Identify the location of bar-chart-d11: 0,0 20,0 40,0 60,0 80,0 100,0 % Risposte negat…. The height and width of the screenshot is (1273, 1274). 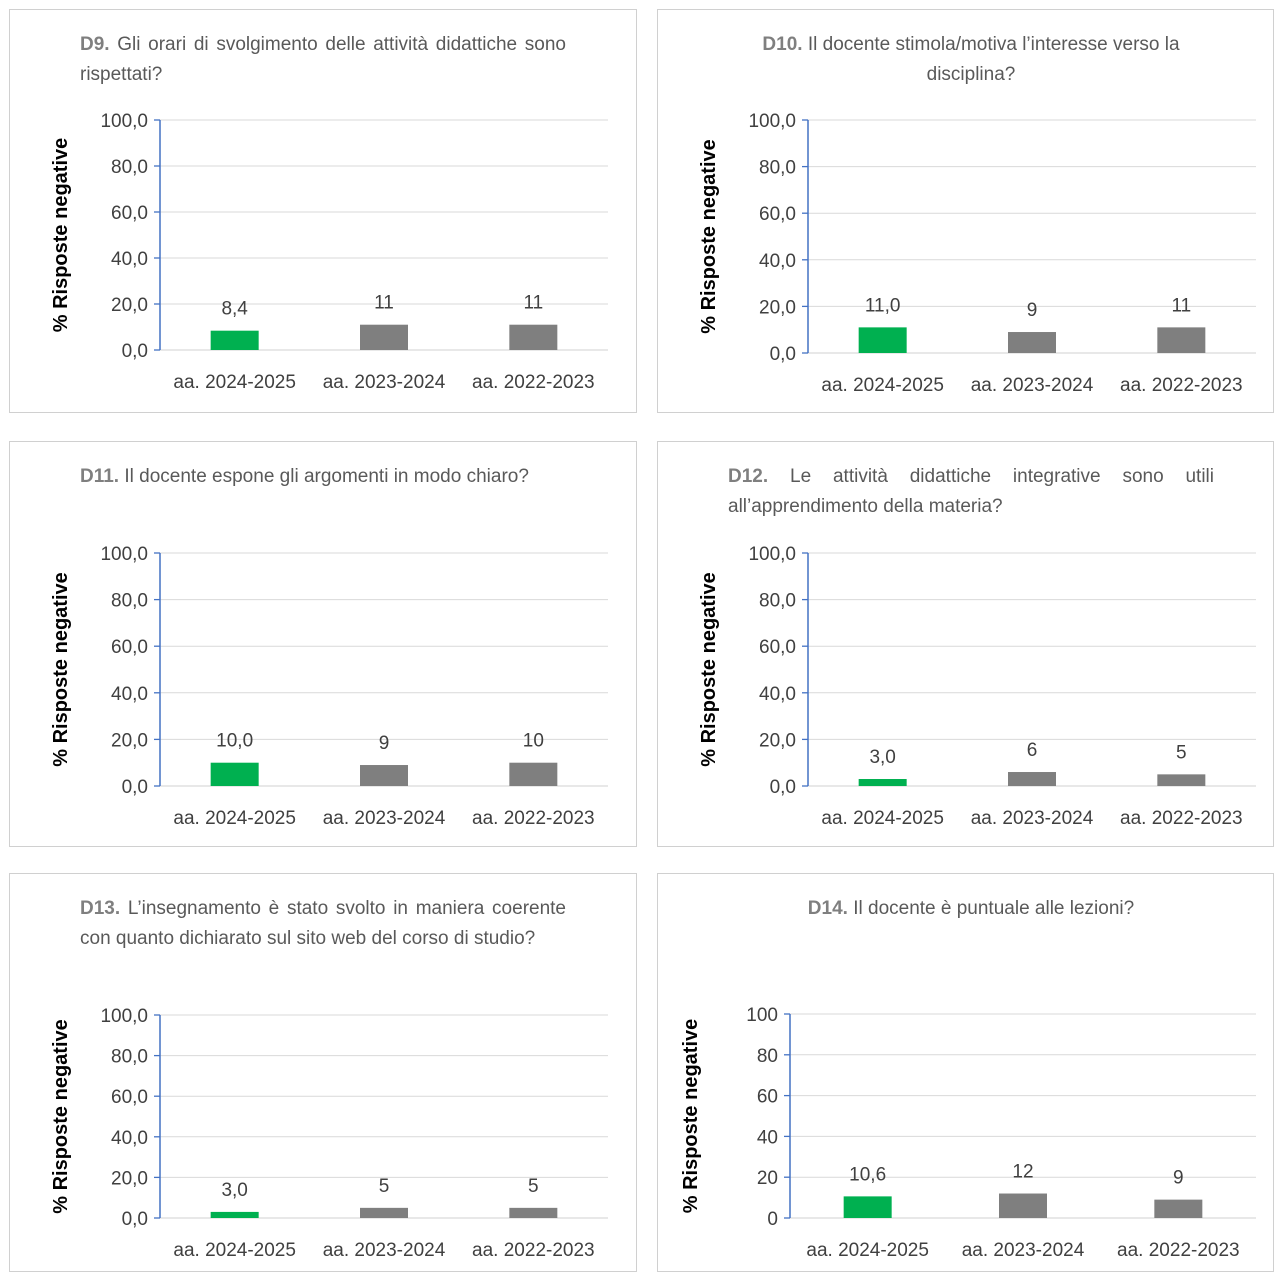
(329, 686).